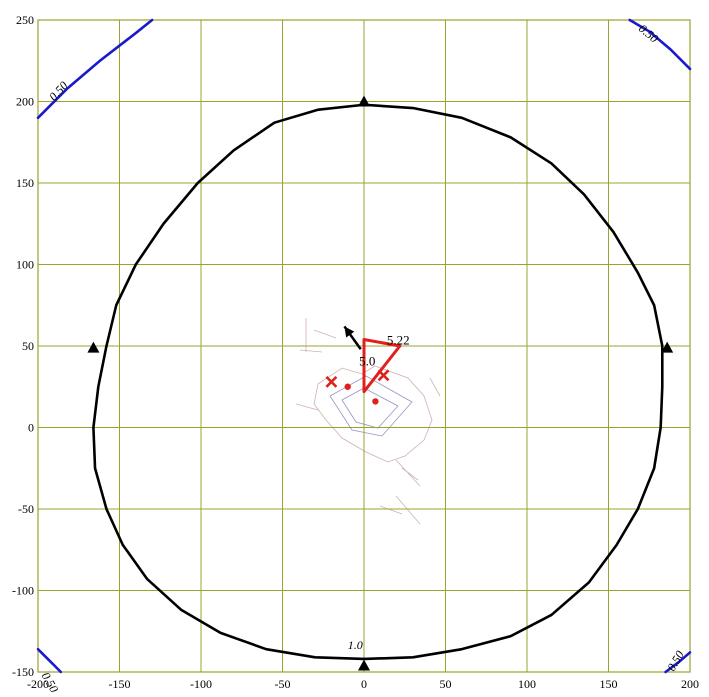 The height and width of the screenshot is (697, 709). I want to click on x-tick-label: 100, so click(527, 684).